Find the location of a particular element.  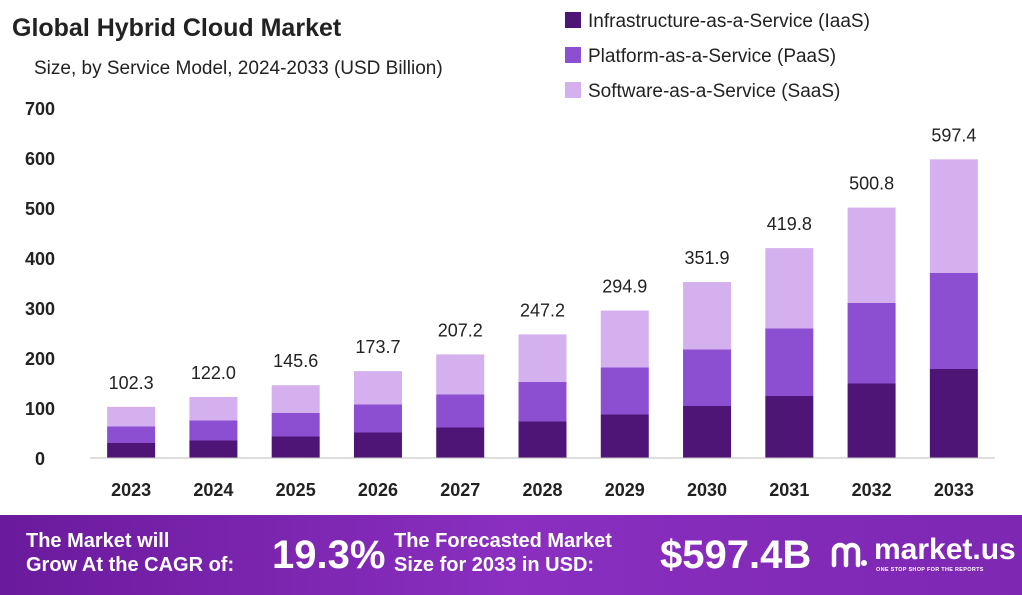

bar-2027-paas is located at coordinates (460, 411).